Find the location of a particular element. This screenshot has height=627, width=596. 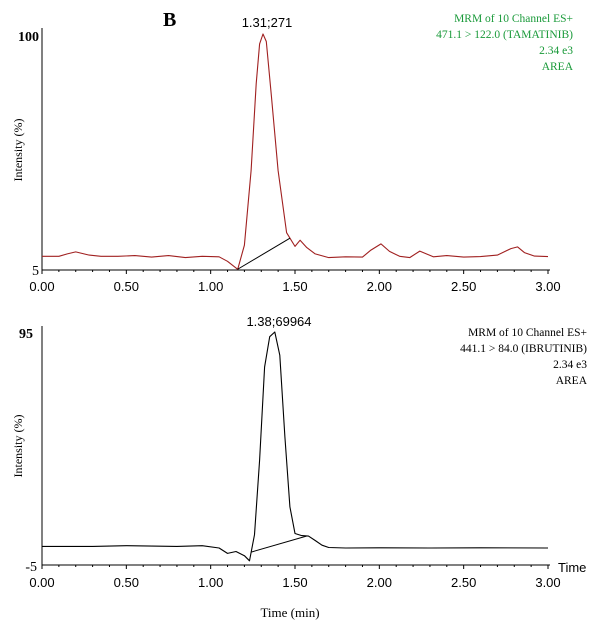

peak-label: 1.31;271 is located at coordinates (267, 22).